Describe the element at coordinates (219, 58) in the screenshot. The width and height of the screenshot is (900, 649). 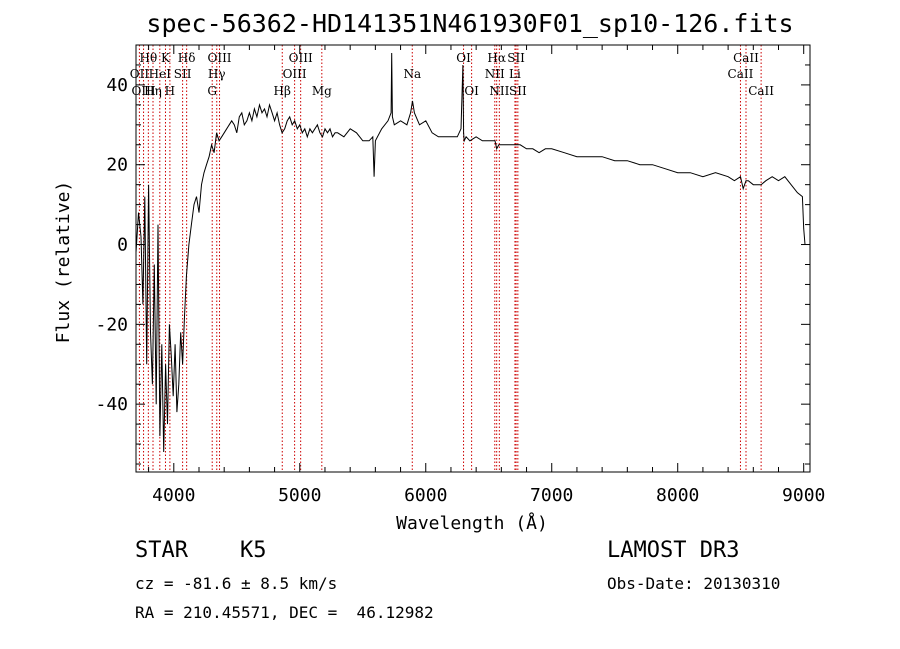
I see `line-label-9: OIII` at that location.